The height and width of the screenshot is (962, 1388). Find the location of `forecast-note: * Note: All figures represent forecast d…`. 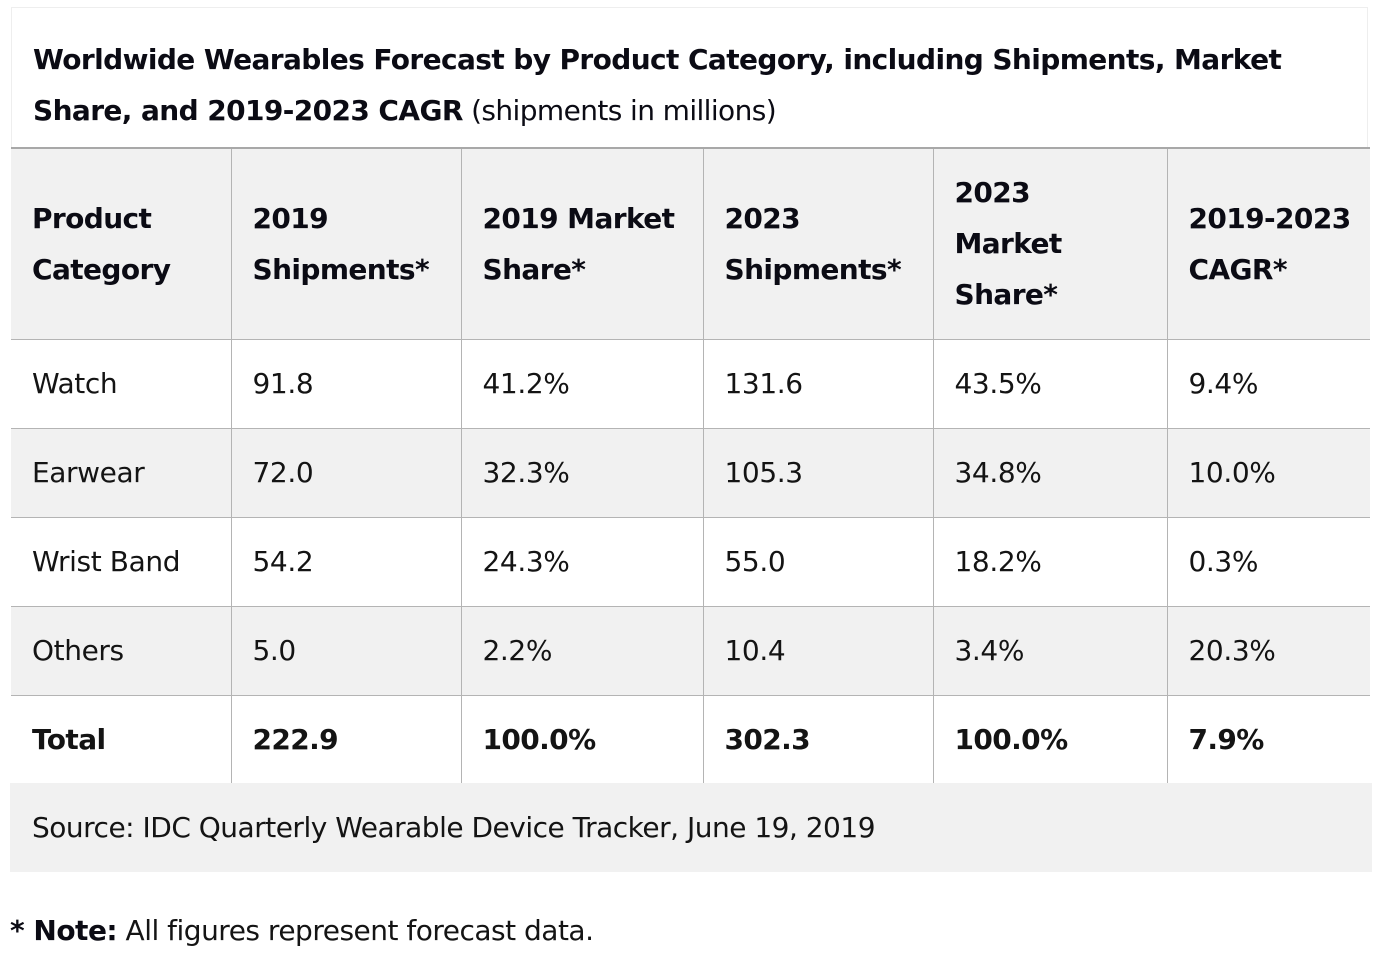

forecast-note: * Note: All figures represent forecast d… is located at coordinates (302, 931).